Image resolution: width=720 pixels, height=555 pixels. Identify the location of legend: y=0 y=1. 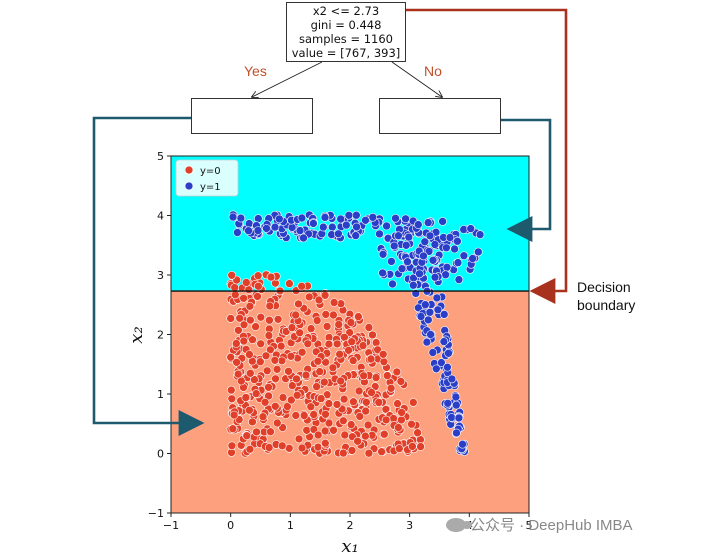
(207, 178).